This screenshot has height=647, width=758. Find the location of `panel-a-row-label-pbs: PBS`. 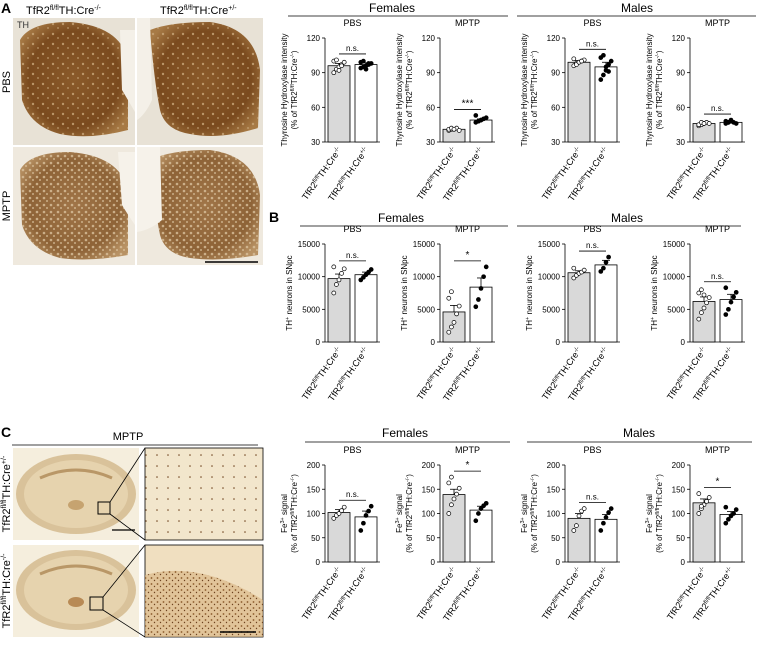

panel-a-row-label-pbs: PBS is located at coordinates (7, 82).